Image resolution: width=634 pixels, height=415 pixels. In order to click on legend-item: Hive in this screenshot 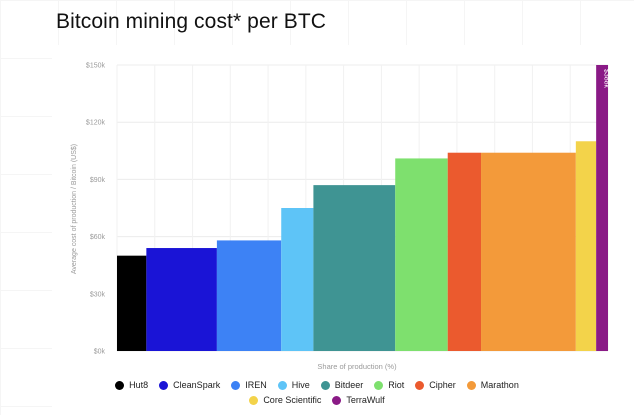, I will do `click(293, 385)`.